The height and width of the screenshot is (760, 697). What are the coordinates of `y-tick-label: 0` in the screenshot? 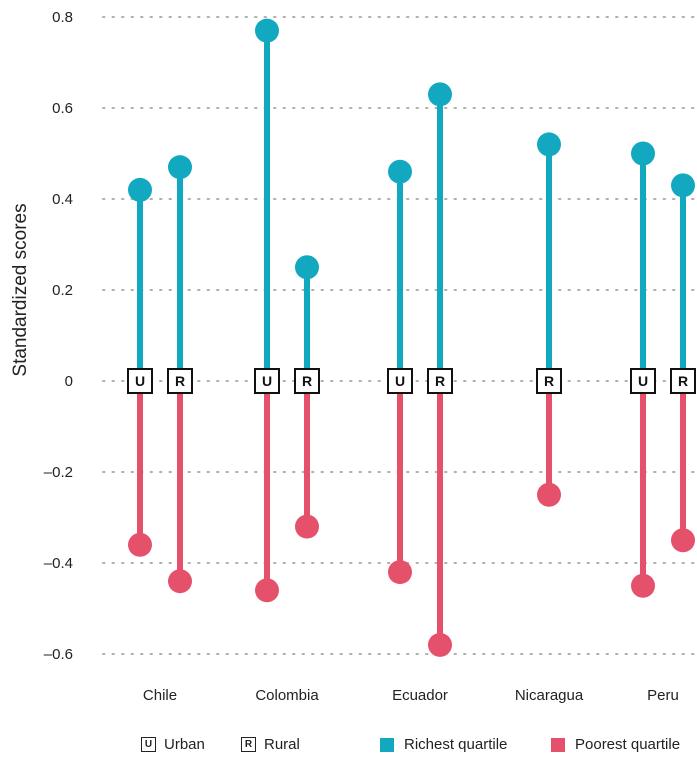 It's located at (69, 381).